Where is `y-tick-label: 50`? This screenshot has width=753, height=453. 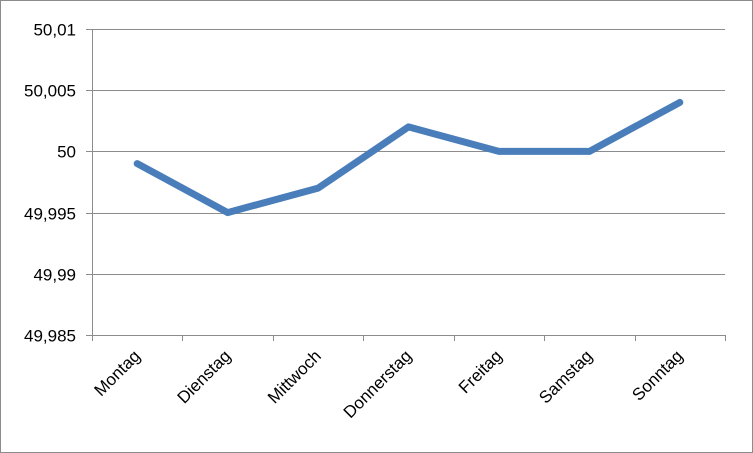
y-tick-label: 50 is located at coordinates (66, 152).